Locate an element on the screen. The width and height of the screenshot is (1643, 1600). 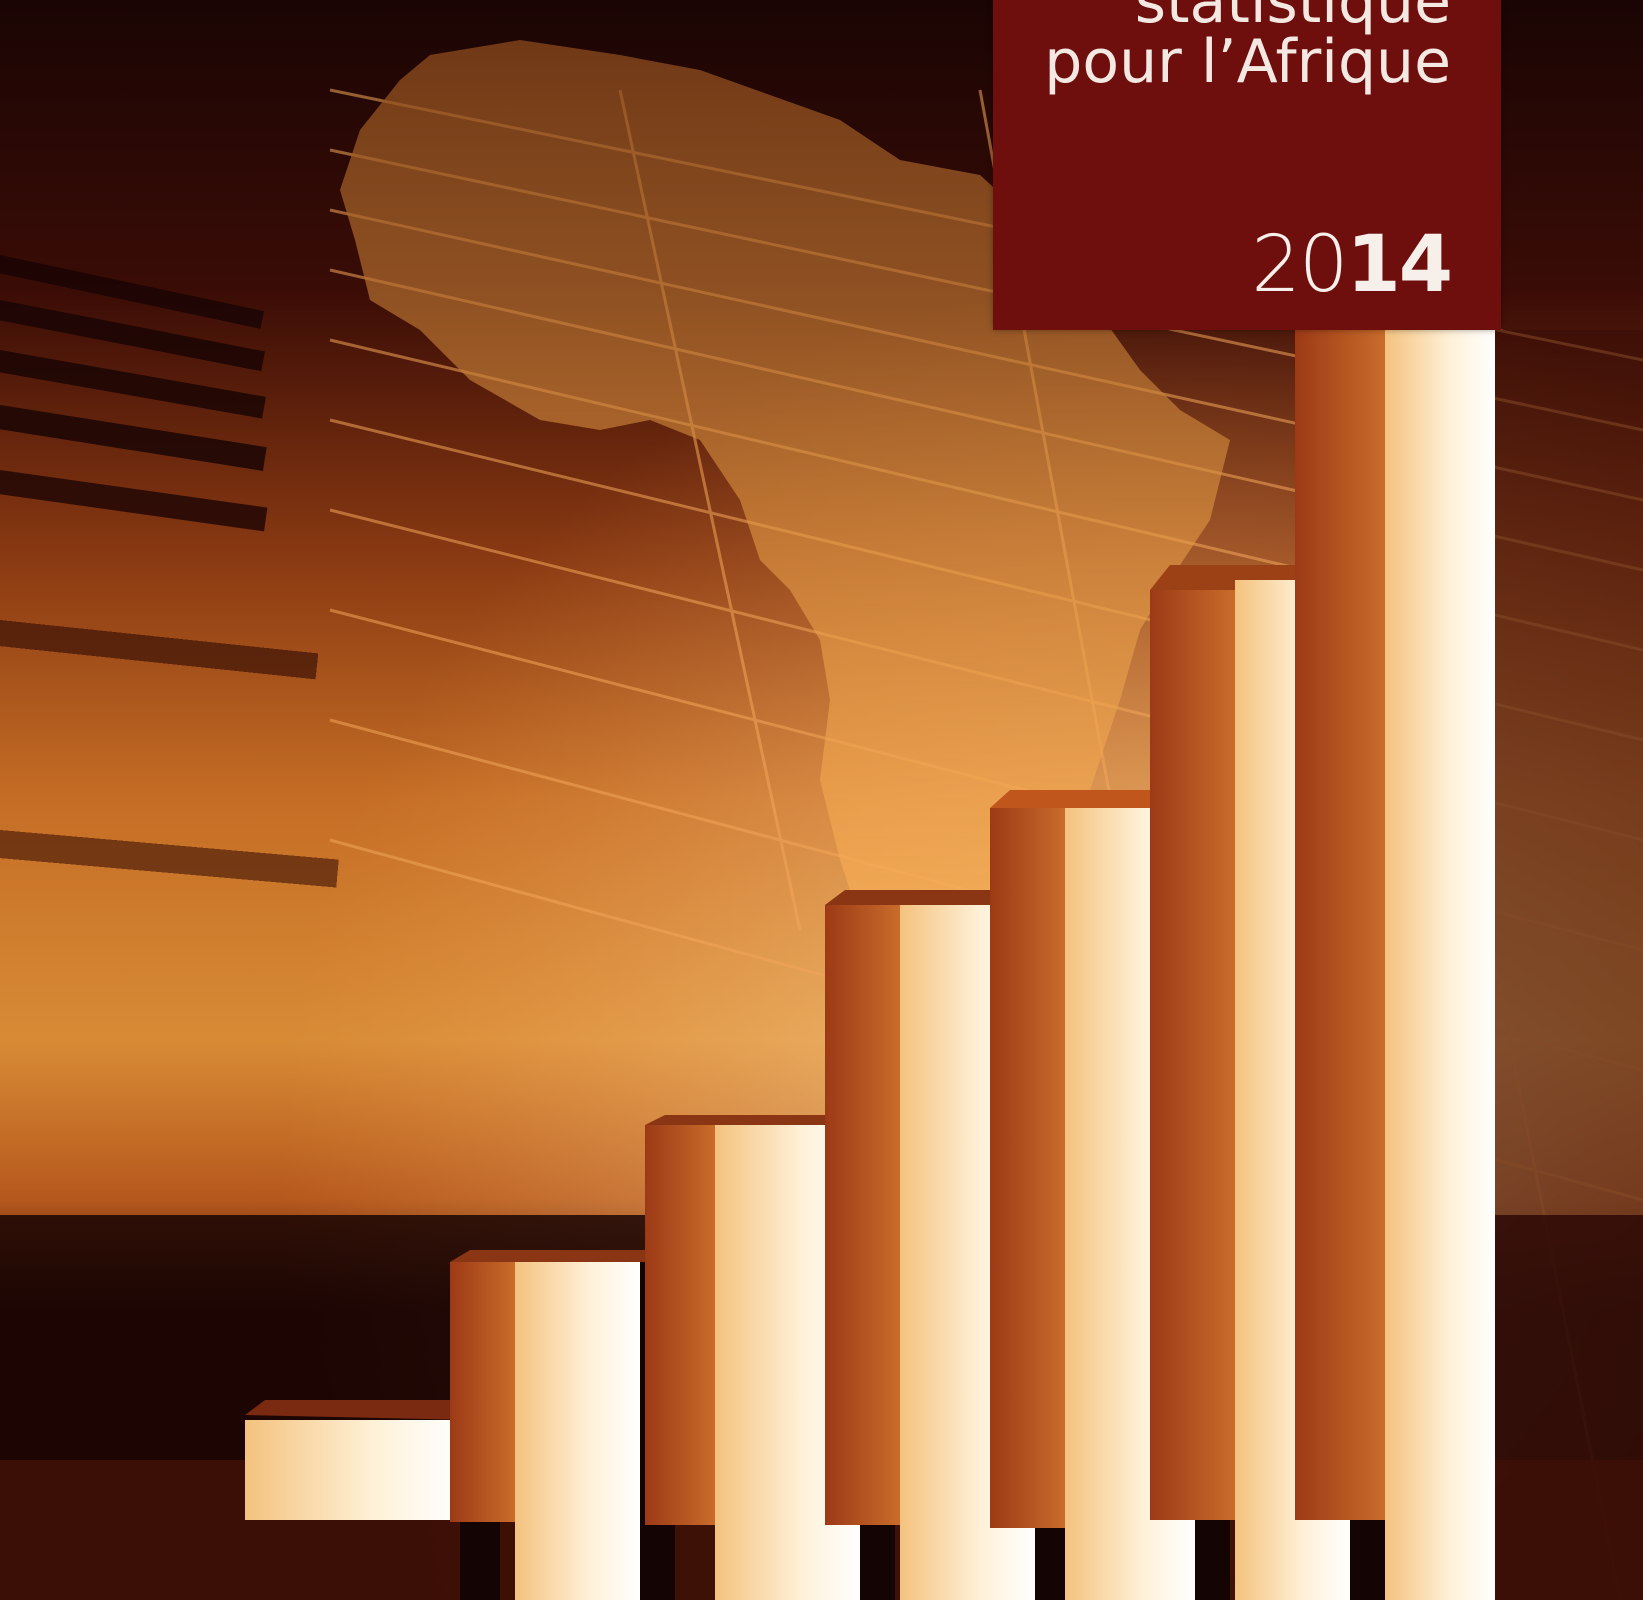
title-line-2: pour l’Afrique is located at coordinates (1247, 62).